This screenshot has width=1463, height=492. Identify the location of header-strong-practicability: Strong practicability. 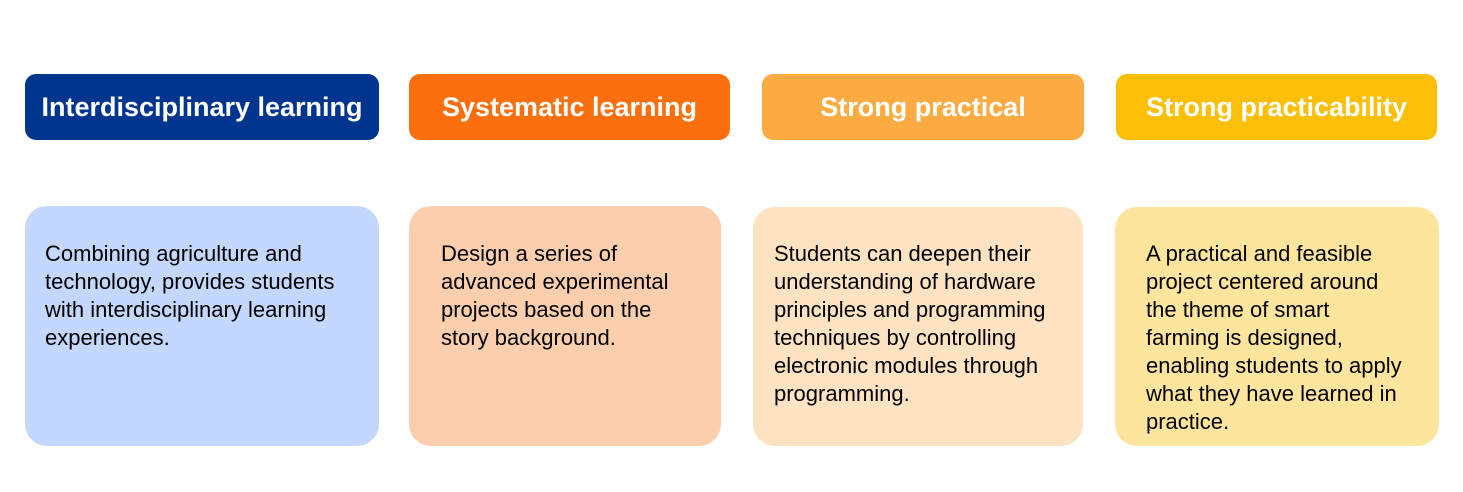
(1276, 107).